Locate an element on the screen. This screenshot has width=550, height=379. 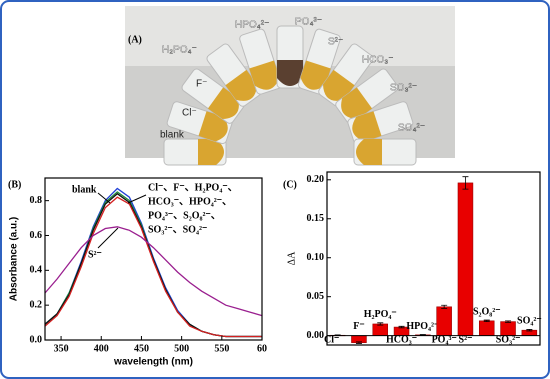
panel-label: (B) is located at coordinates (14, 184).